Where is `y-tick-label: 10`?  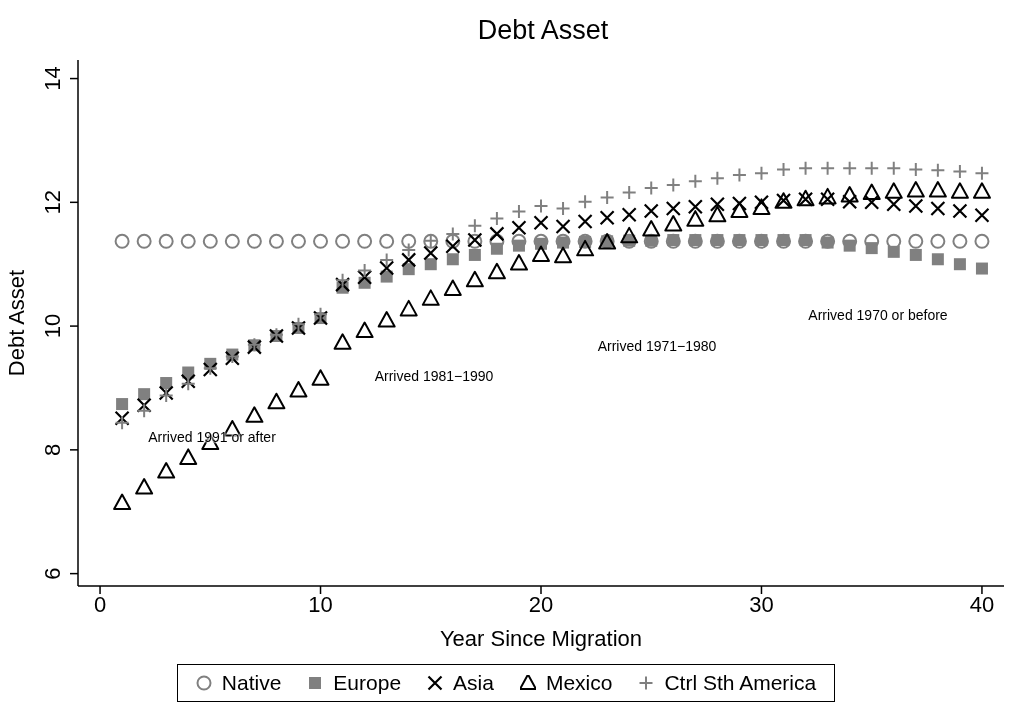 y-tick-label: 10 is located at coordinates (52, 326).